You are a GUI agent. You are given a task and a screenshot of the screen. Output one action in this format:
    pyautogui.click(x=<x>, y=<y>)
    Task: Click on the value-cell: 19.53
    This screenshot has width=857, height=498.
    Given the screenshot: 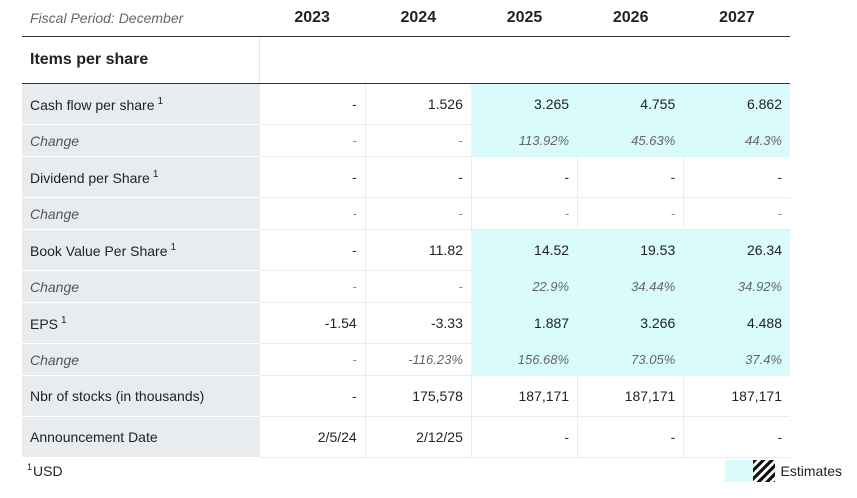 What is the action you would take?
    pyautogui.click(x=630, y=250)
    